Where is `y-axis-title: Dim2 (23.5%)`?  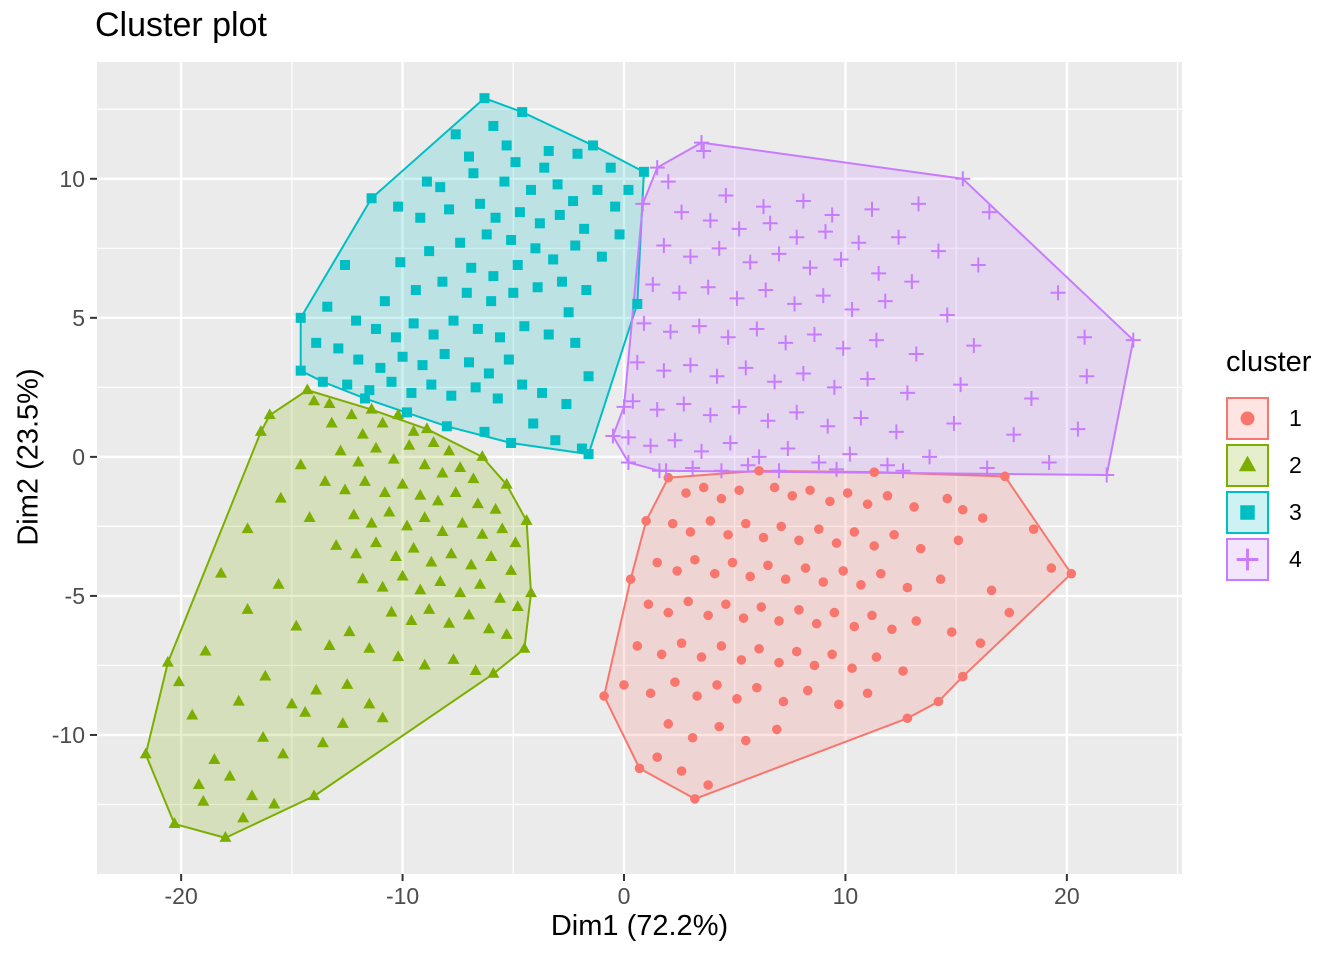 y-axis-title: Dim2 (23.5%) is located at coordinates (28, 457).